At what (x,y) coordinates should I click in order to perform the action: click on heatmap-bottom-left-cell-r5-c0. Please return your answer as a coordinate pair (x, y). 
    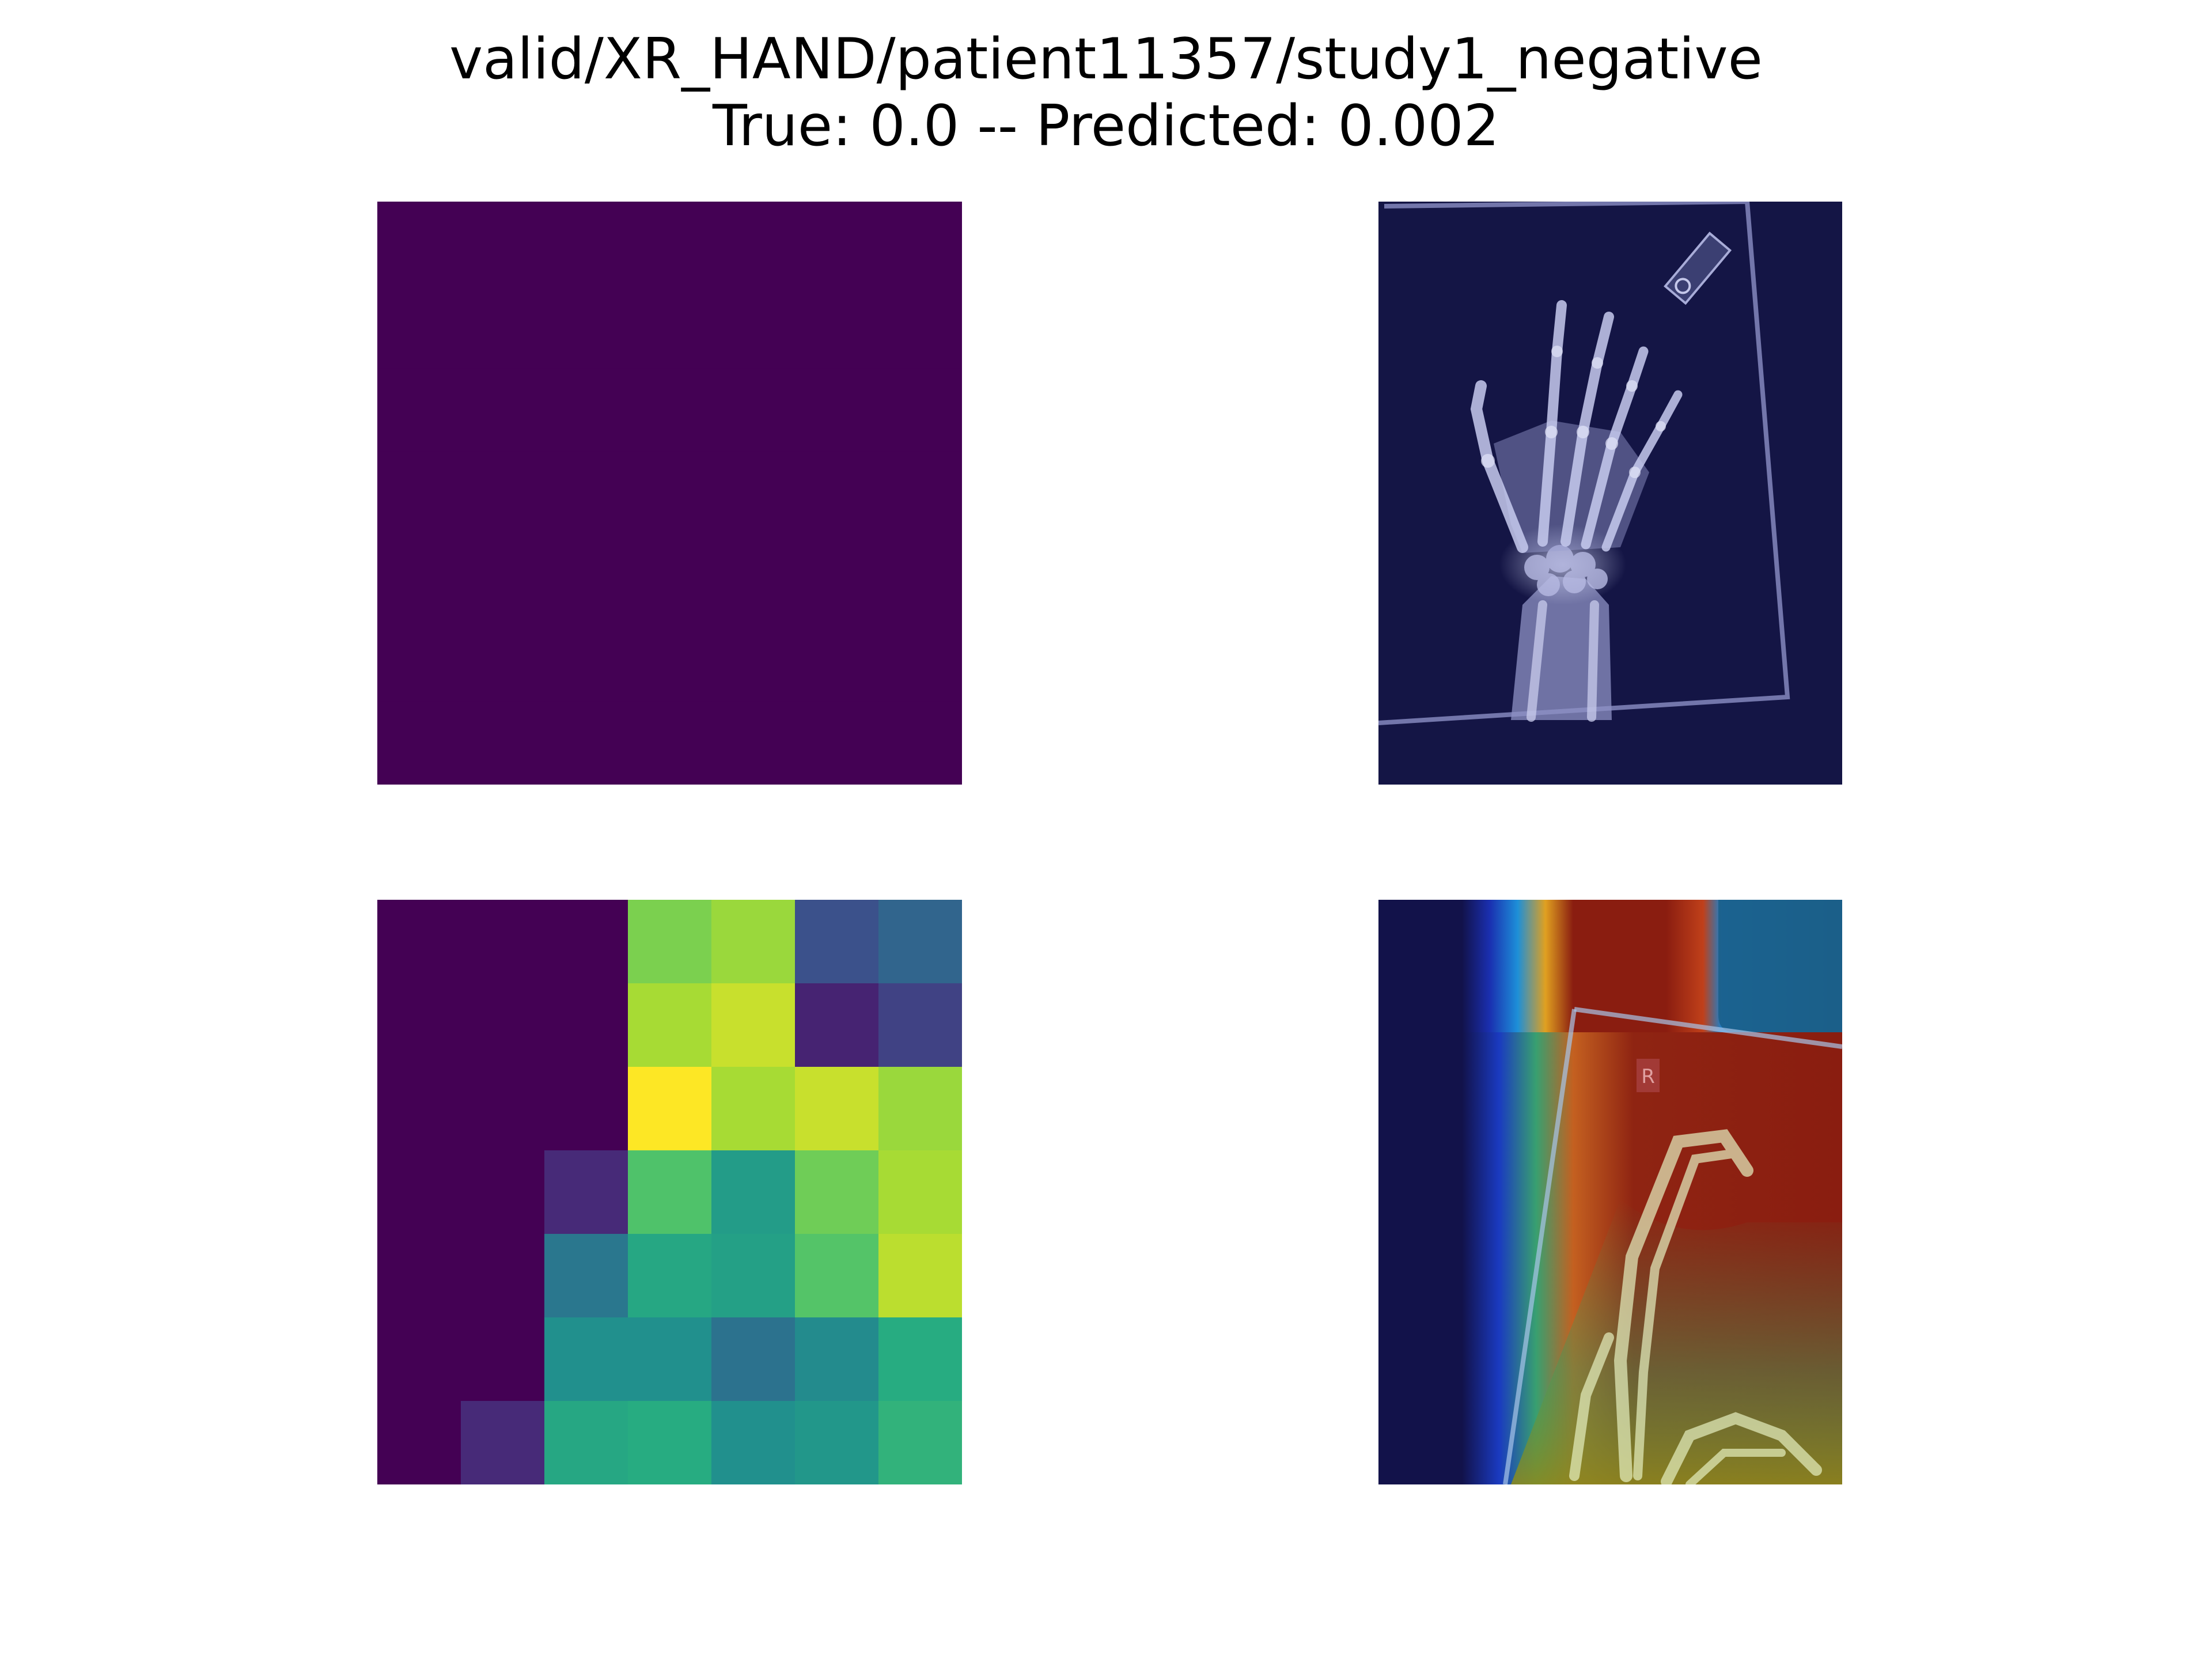
    Looking at the image, I should click on (419, 1359).